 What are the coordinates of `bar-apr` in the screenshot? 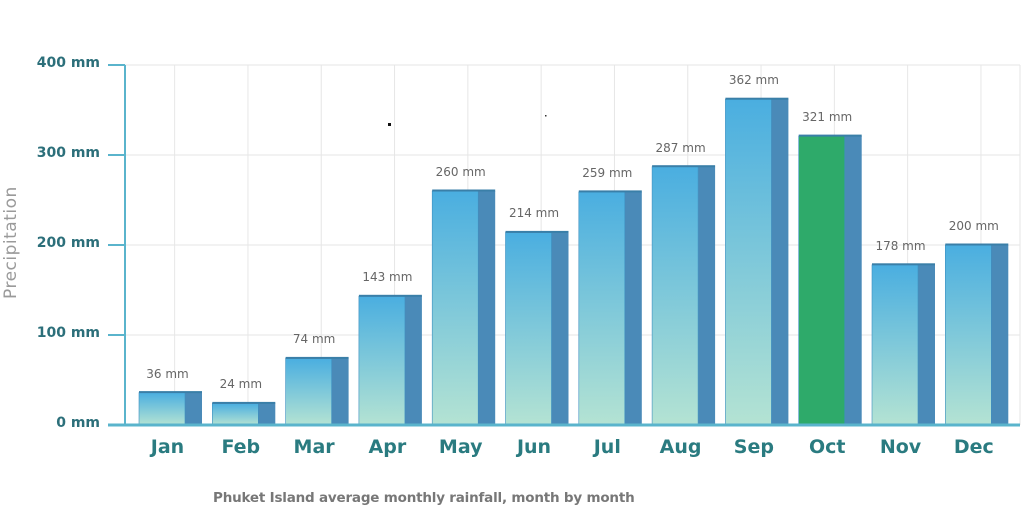 It's located at (390, 360).